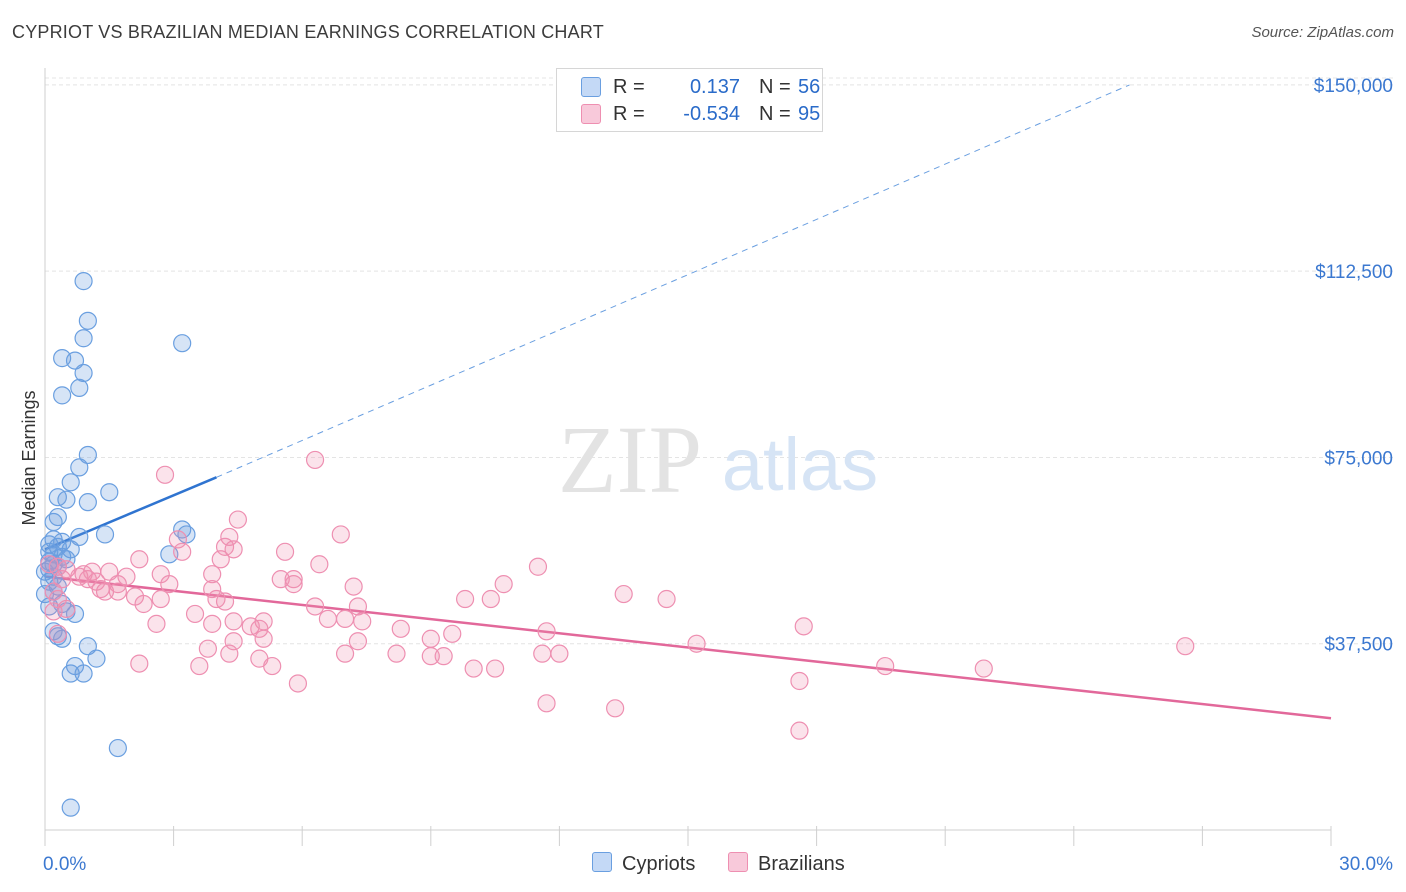 The image size is (1406, 892). I want to click on legend-item-brazilians: Brazilians, so click(786, 864).